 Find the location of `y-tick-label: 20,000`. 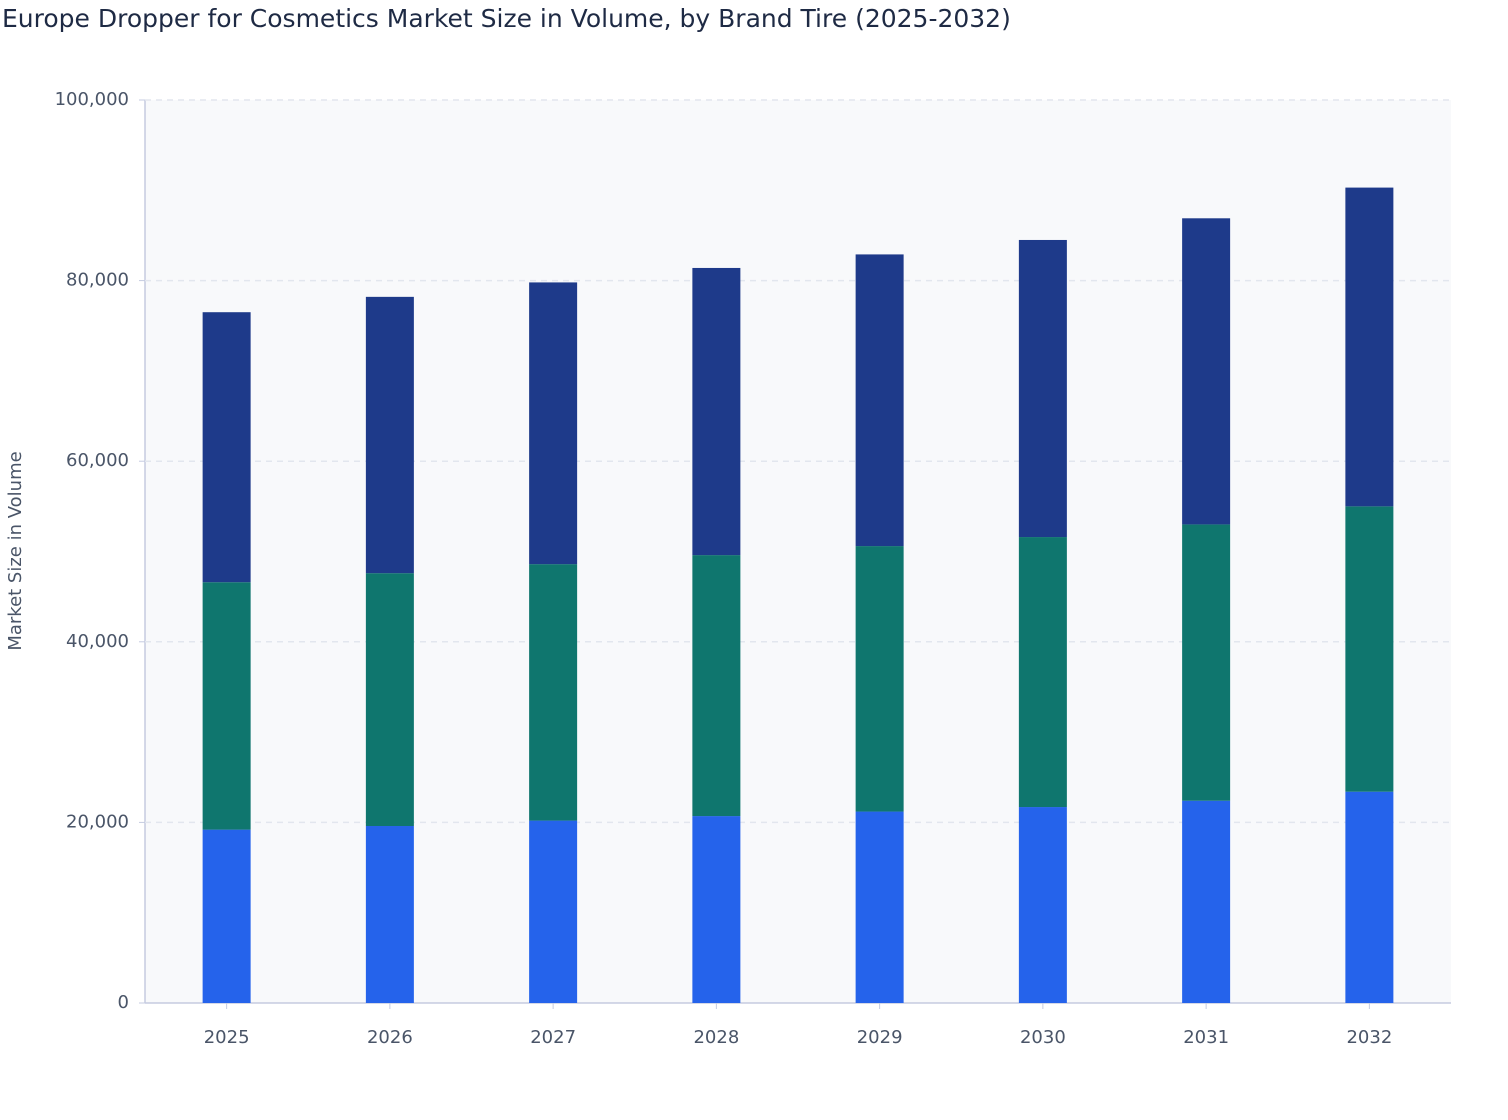

y-tick-label: 20,000 is located at coordinates (97, 821).